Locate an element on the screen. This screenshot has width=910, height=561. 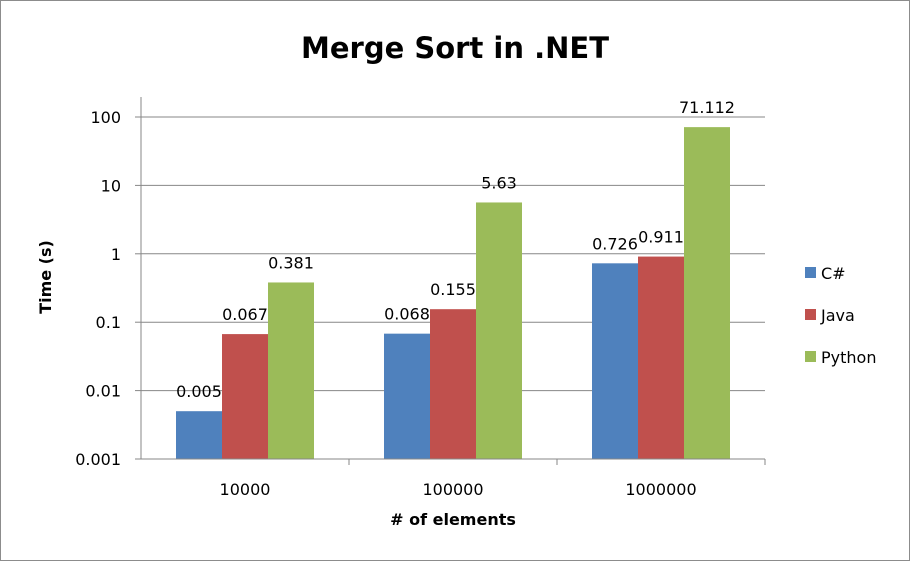
y-axis-title: Time (s) is located at coordinates (45, 277).